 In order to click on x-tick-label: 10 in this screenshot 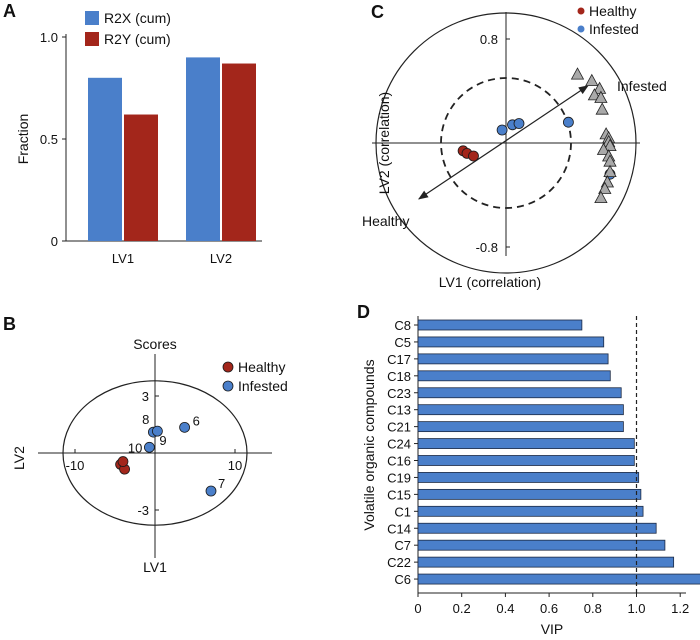, I will do `click(235, 465)`.